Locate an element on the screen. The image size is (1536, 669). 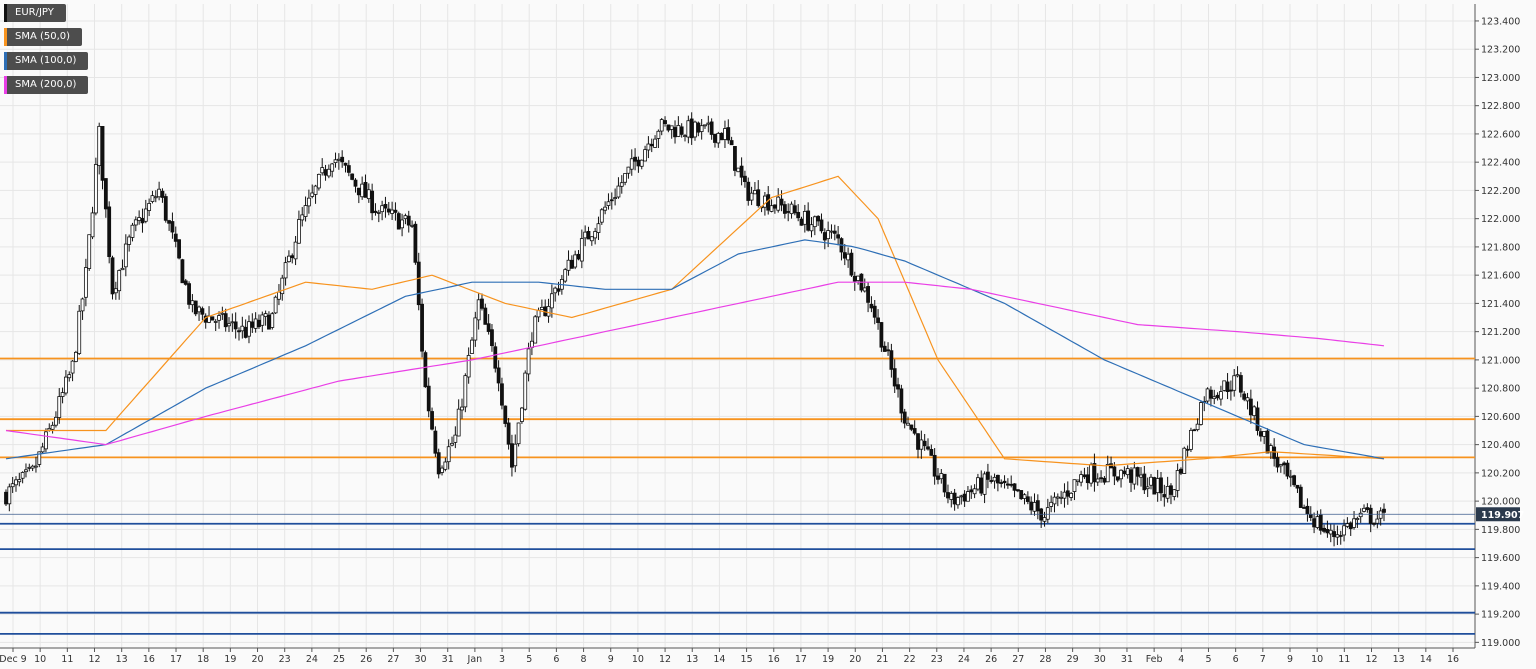
y-tick-label: 122.600 is located at coordinates (1500, 134).